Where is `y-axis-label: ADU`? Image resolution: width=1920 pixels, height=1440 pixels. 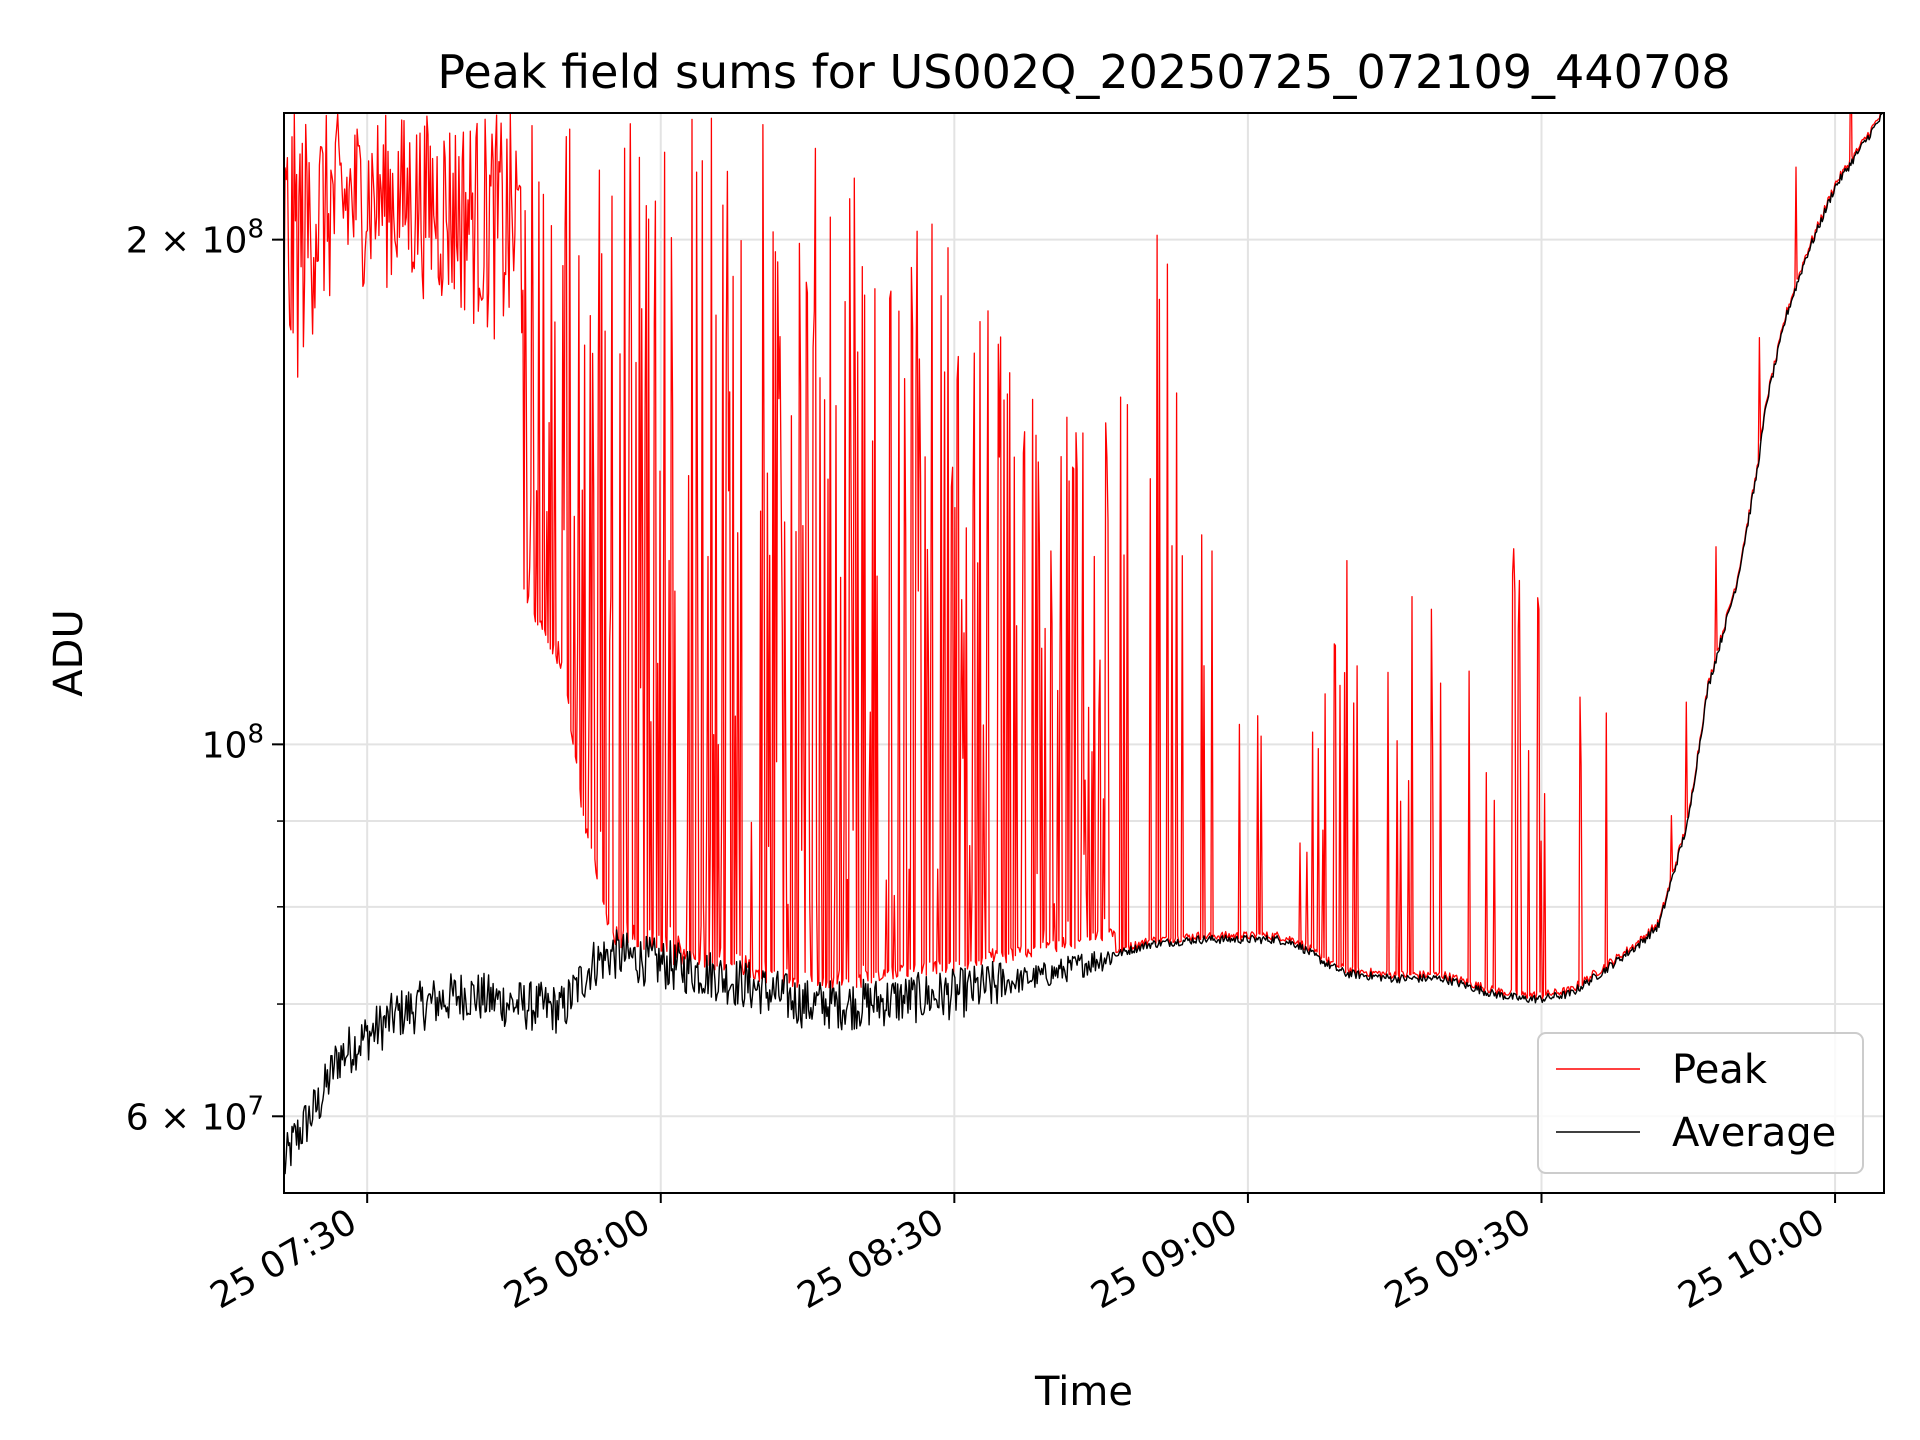
y-axis-label: ADU is located at coordinates (69, 652).